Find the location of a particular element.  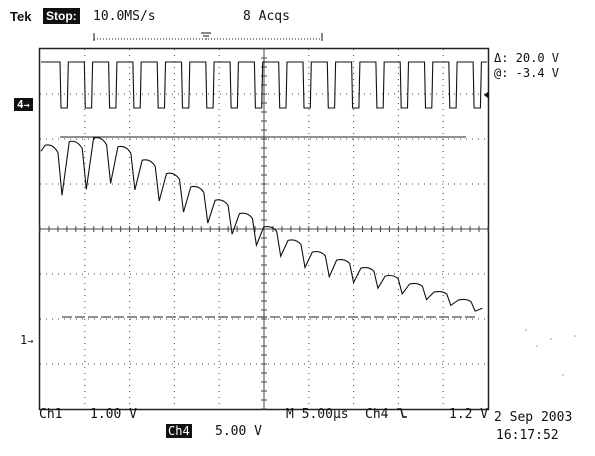

acquisition-count-readout: 8 Acqs is located at coordinates (266, 16).